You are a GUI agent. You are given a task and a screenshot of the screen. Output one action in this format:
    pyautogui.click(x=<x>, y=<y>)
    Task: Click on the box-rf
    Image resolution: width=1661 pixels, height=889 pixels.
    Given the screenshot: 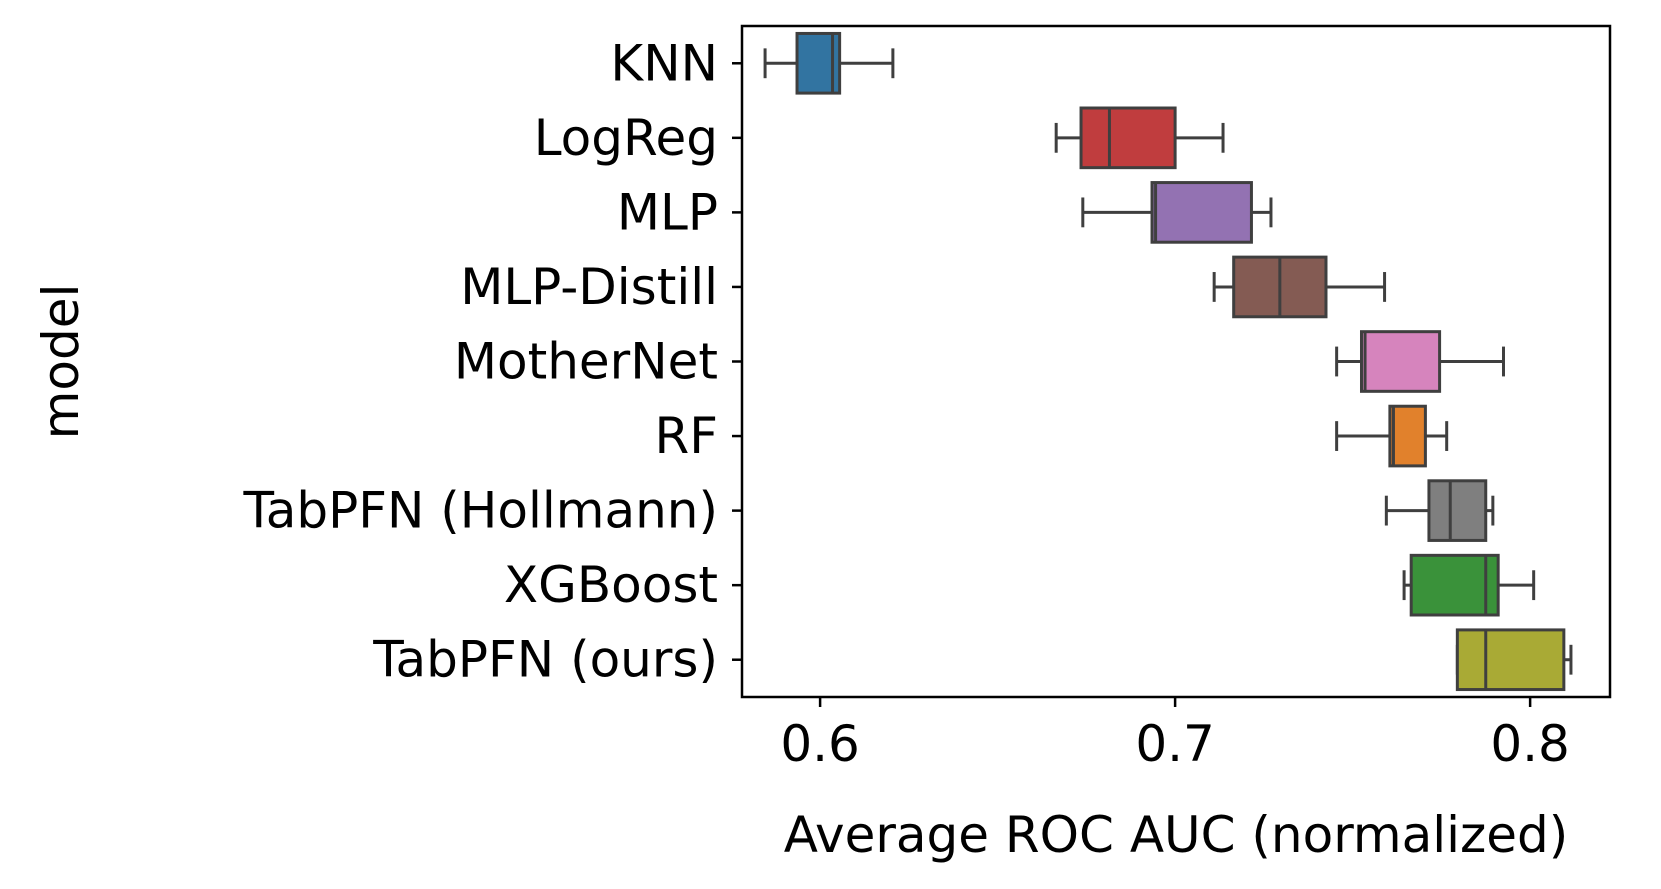 What is the action you would take?
    pyautogui.click(x=1392, y=436)
    